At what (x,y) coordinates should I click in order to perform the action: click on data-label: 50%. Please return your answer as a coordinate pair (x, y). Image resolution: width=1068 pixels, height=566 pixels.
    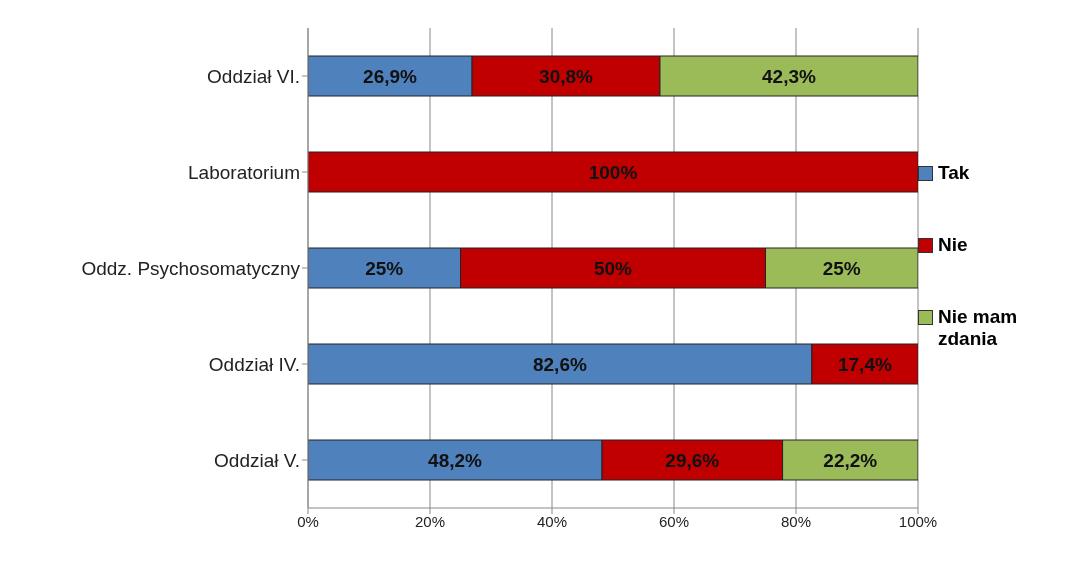
    Looking at the image, I should click on (613, 268).